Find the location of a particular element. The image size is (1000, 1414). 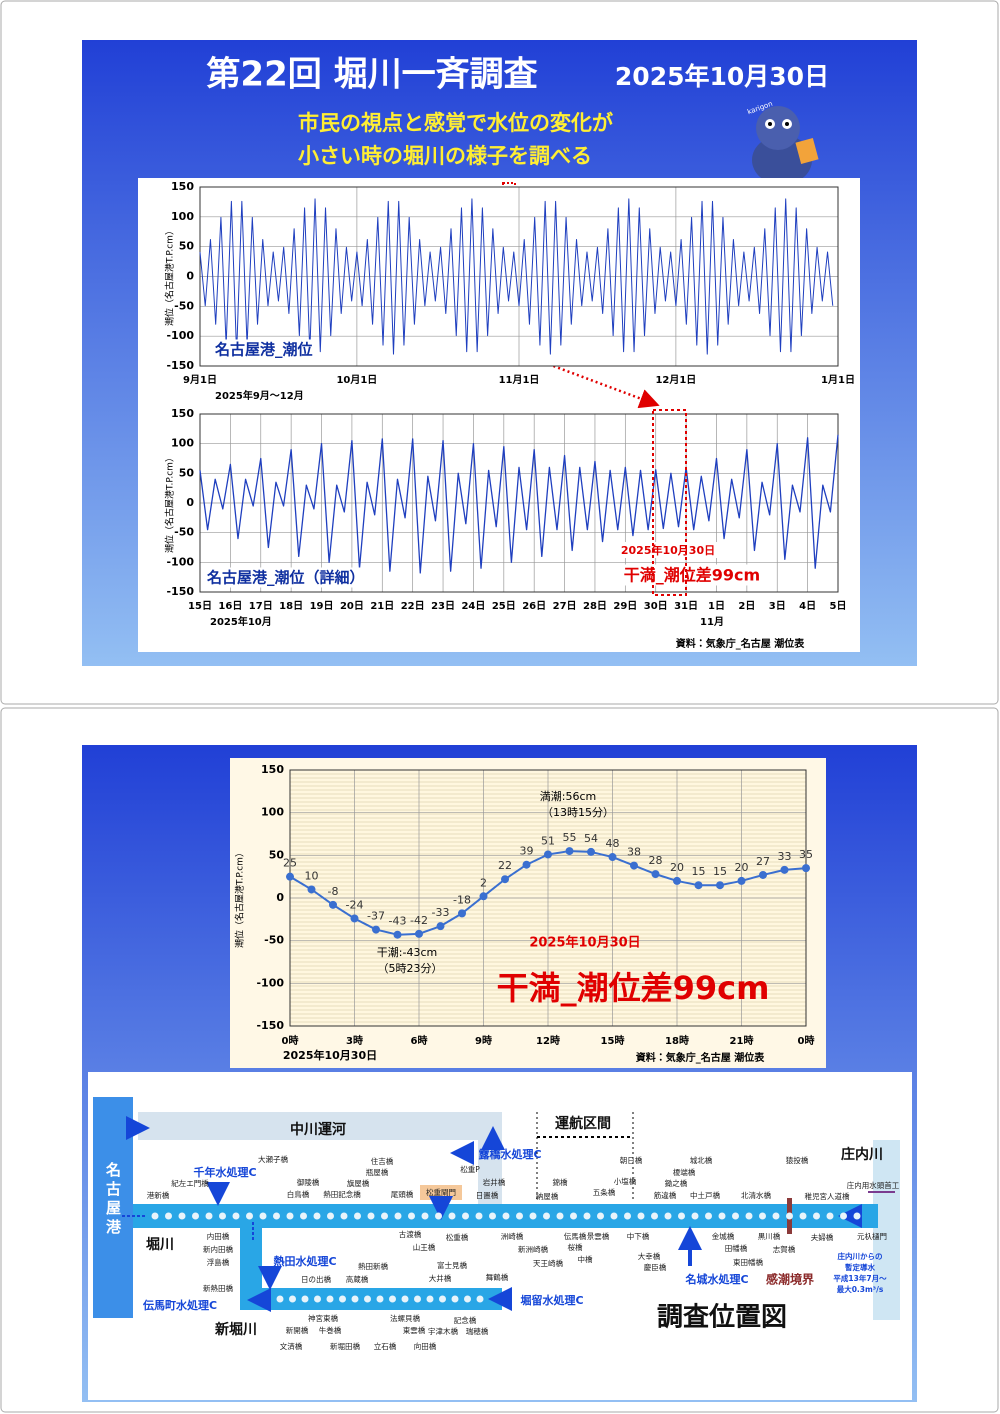

map-label: 御陵橋 is located at coordinates (308, 1182).